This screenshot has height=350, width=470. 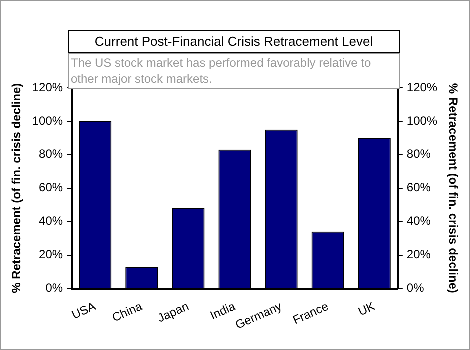 I want to click on x-tick-label: India, so click(x=223, y=311).